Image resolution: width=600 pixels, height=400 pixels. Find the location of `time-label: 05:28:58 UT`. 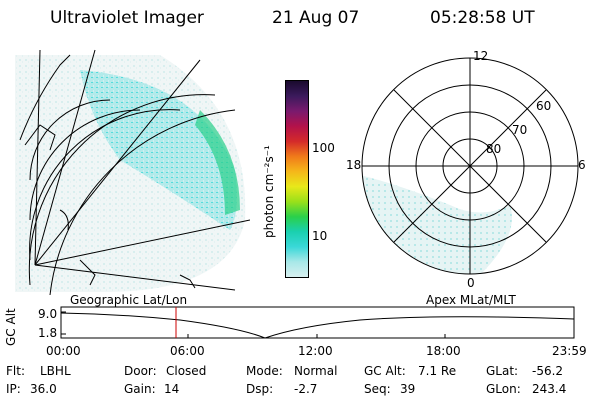

time-label: 05:28:58 UT is located at coordinates (482, 18).